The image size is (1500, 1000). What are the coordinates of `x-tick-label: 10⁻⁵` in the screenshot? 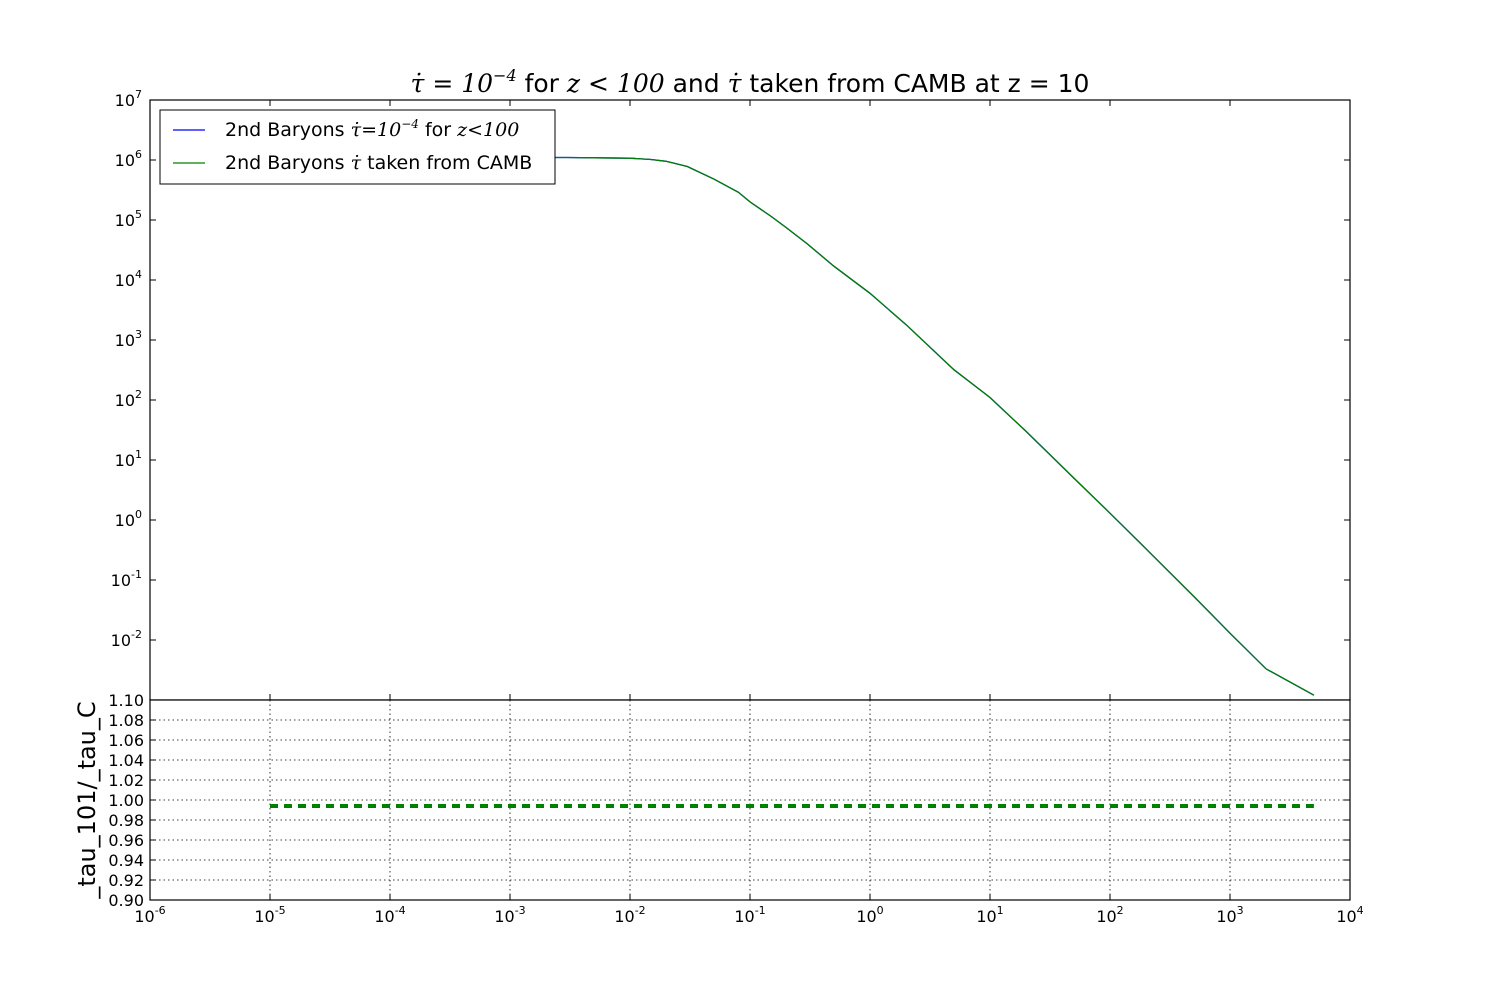 It's located at (269, 915).